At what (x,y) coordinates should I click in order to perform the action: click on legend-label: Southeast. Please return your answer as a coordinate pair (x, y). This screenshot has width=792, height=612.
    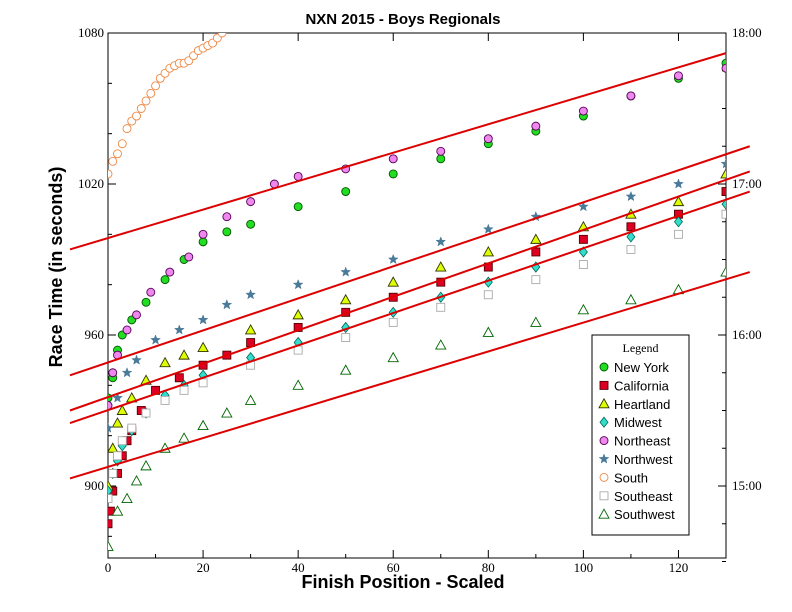
    Looking at the image, I should click on (643, 496).